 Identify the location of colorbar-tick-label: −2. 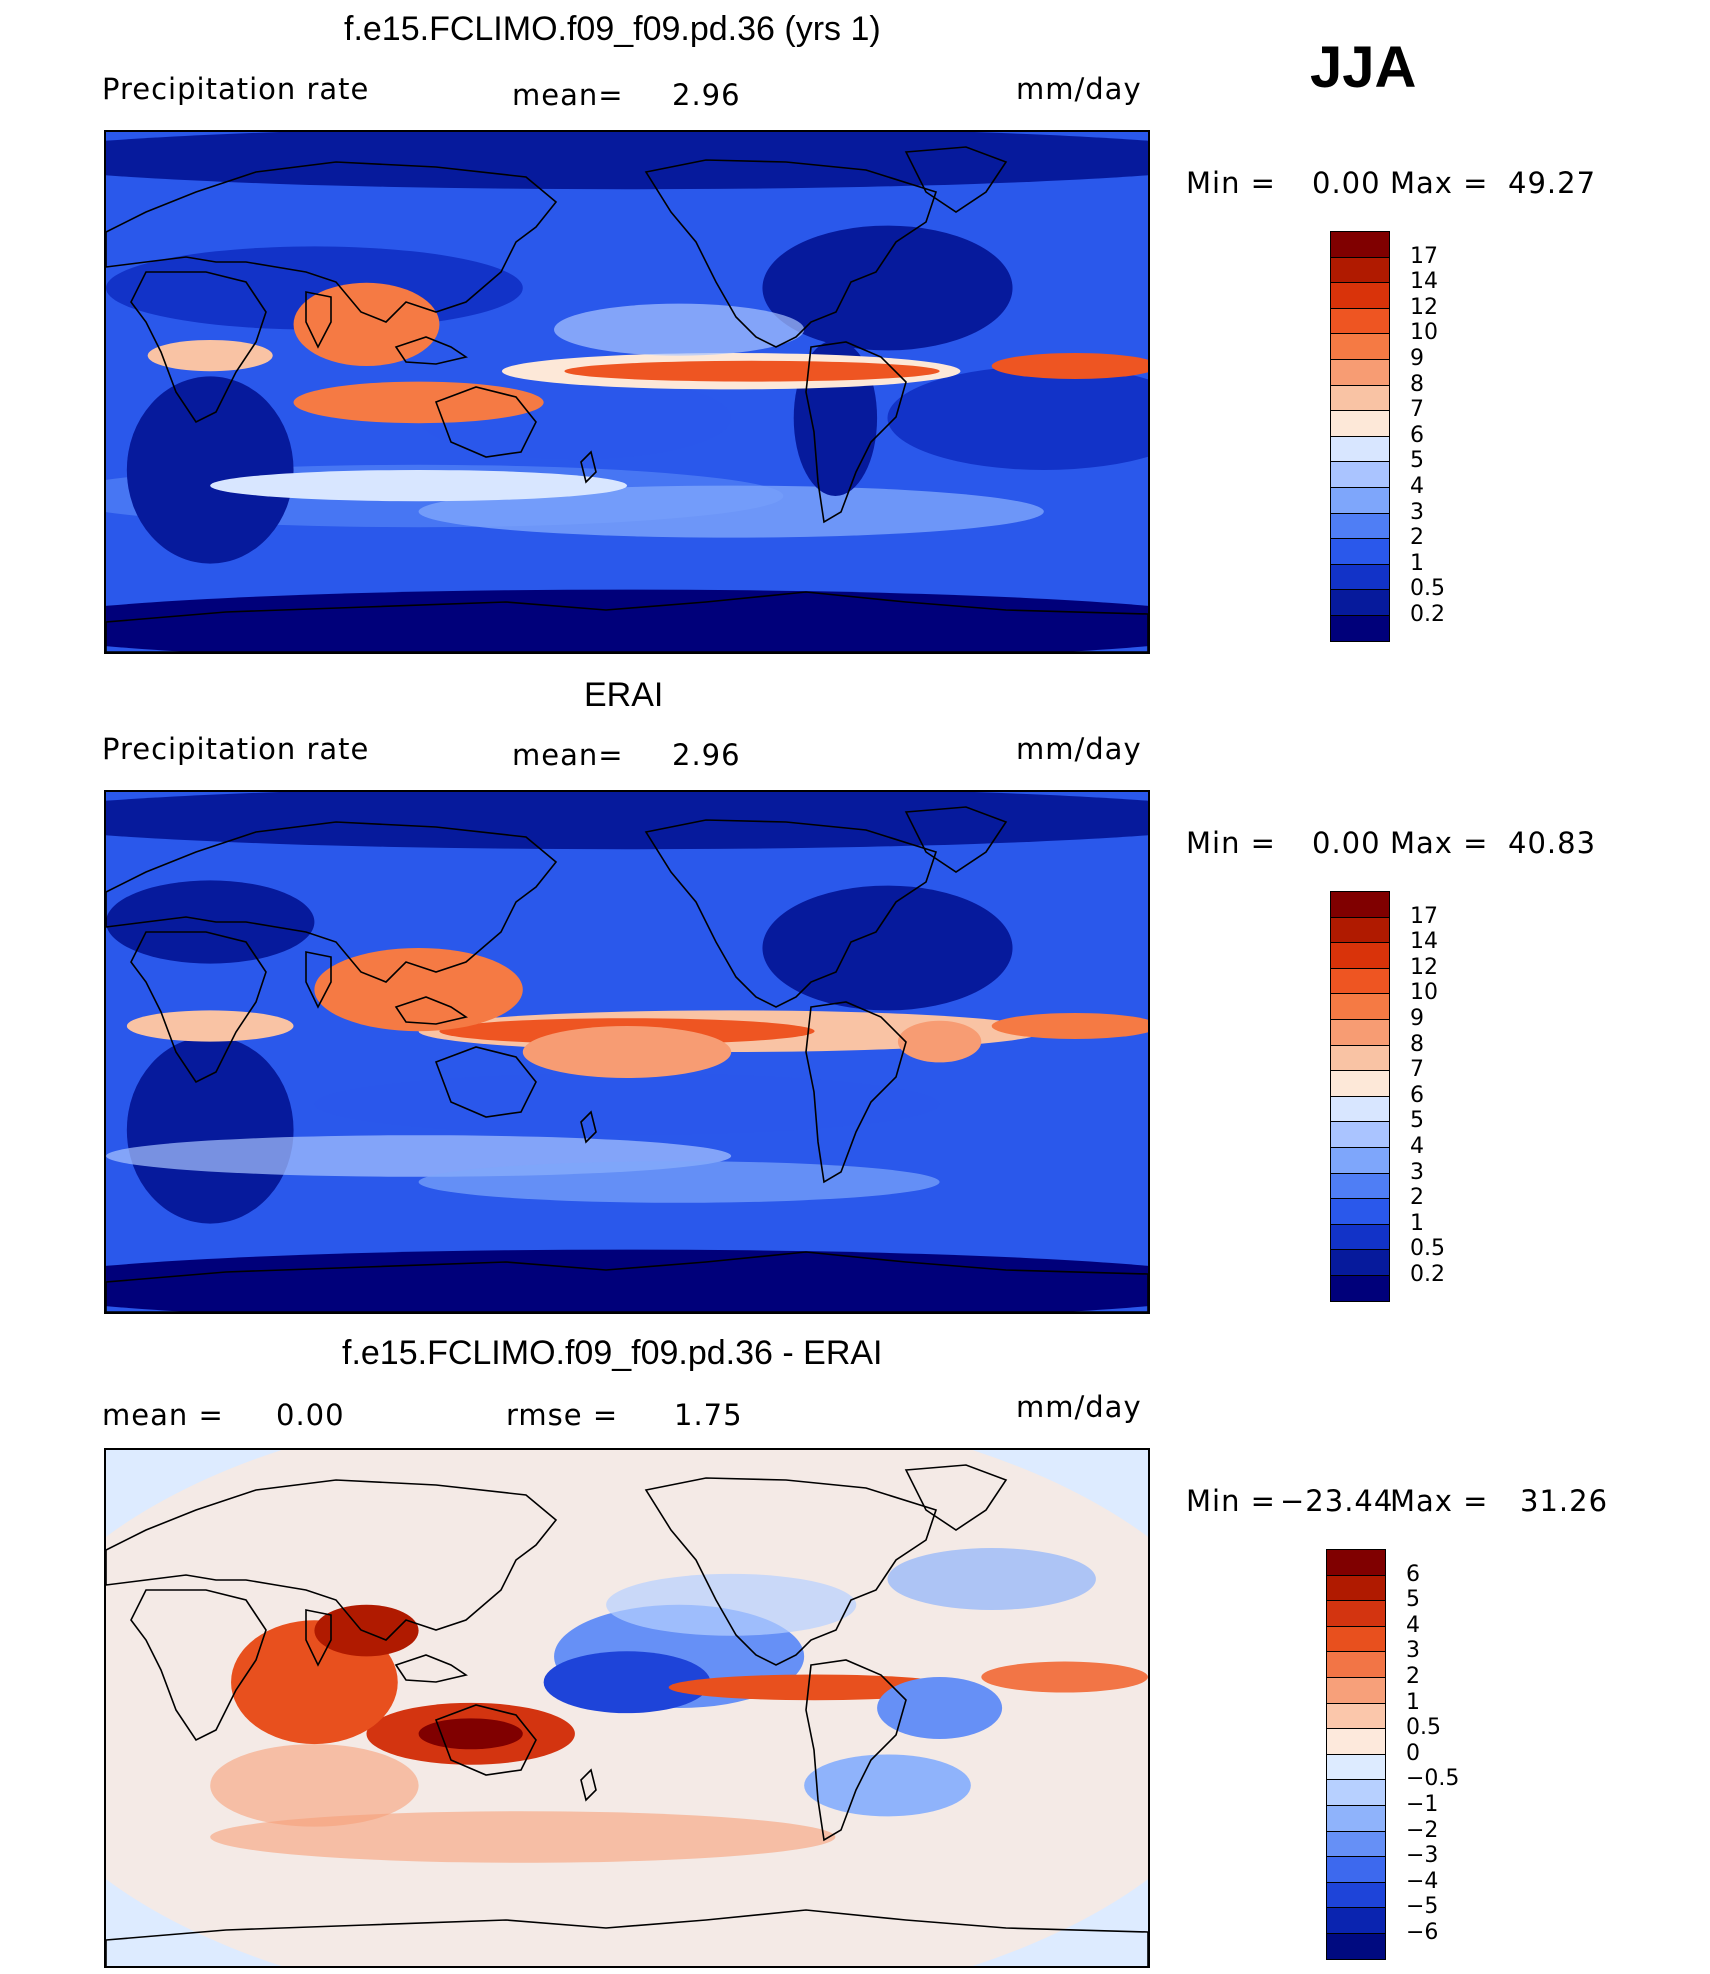
(1422, 1830).